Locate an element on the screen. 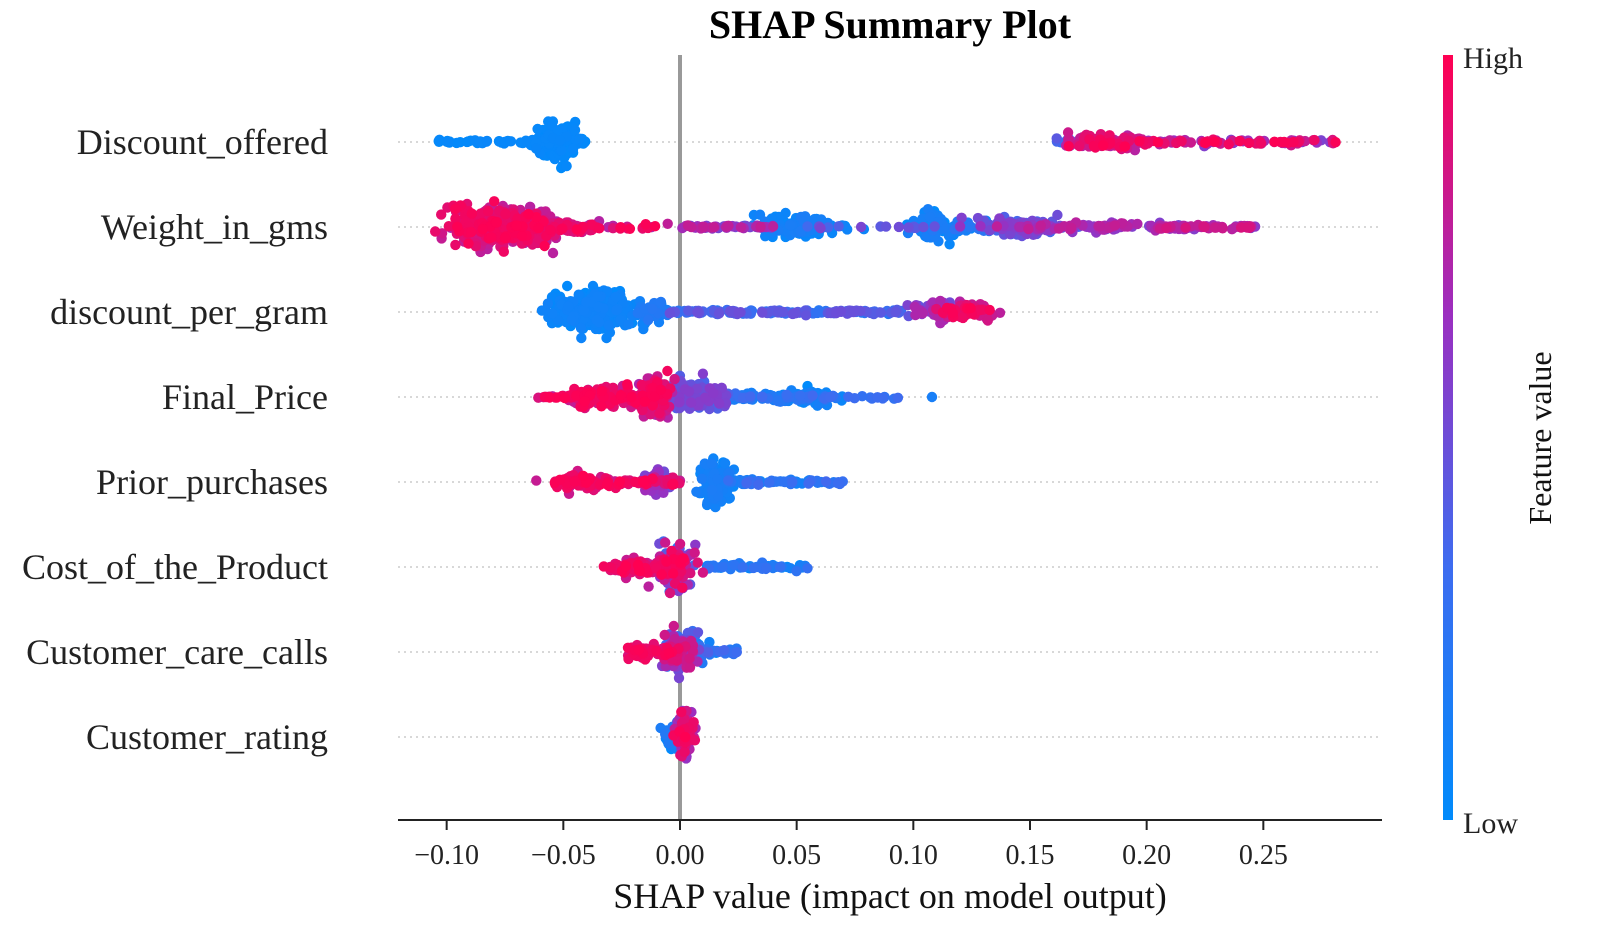 The width and height of the screenshot is (1600, 943). x-tick-label: −0.05 is located at coordinates (563, 855).